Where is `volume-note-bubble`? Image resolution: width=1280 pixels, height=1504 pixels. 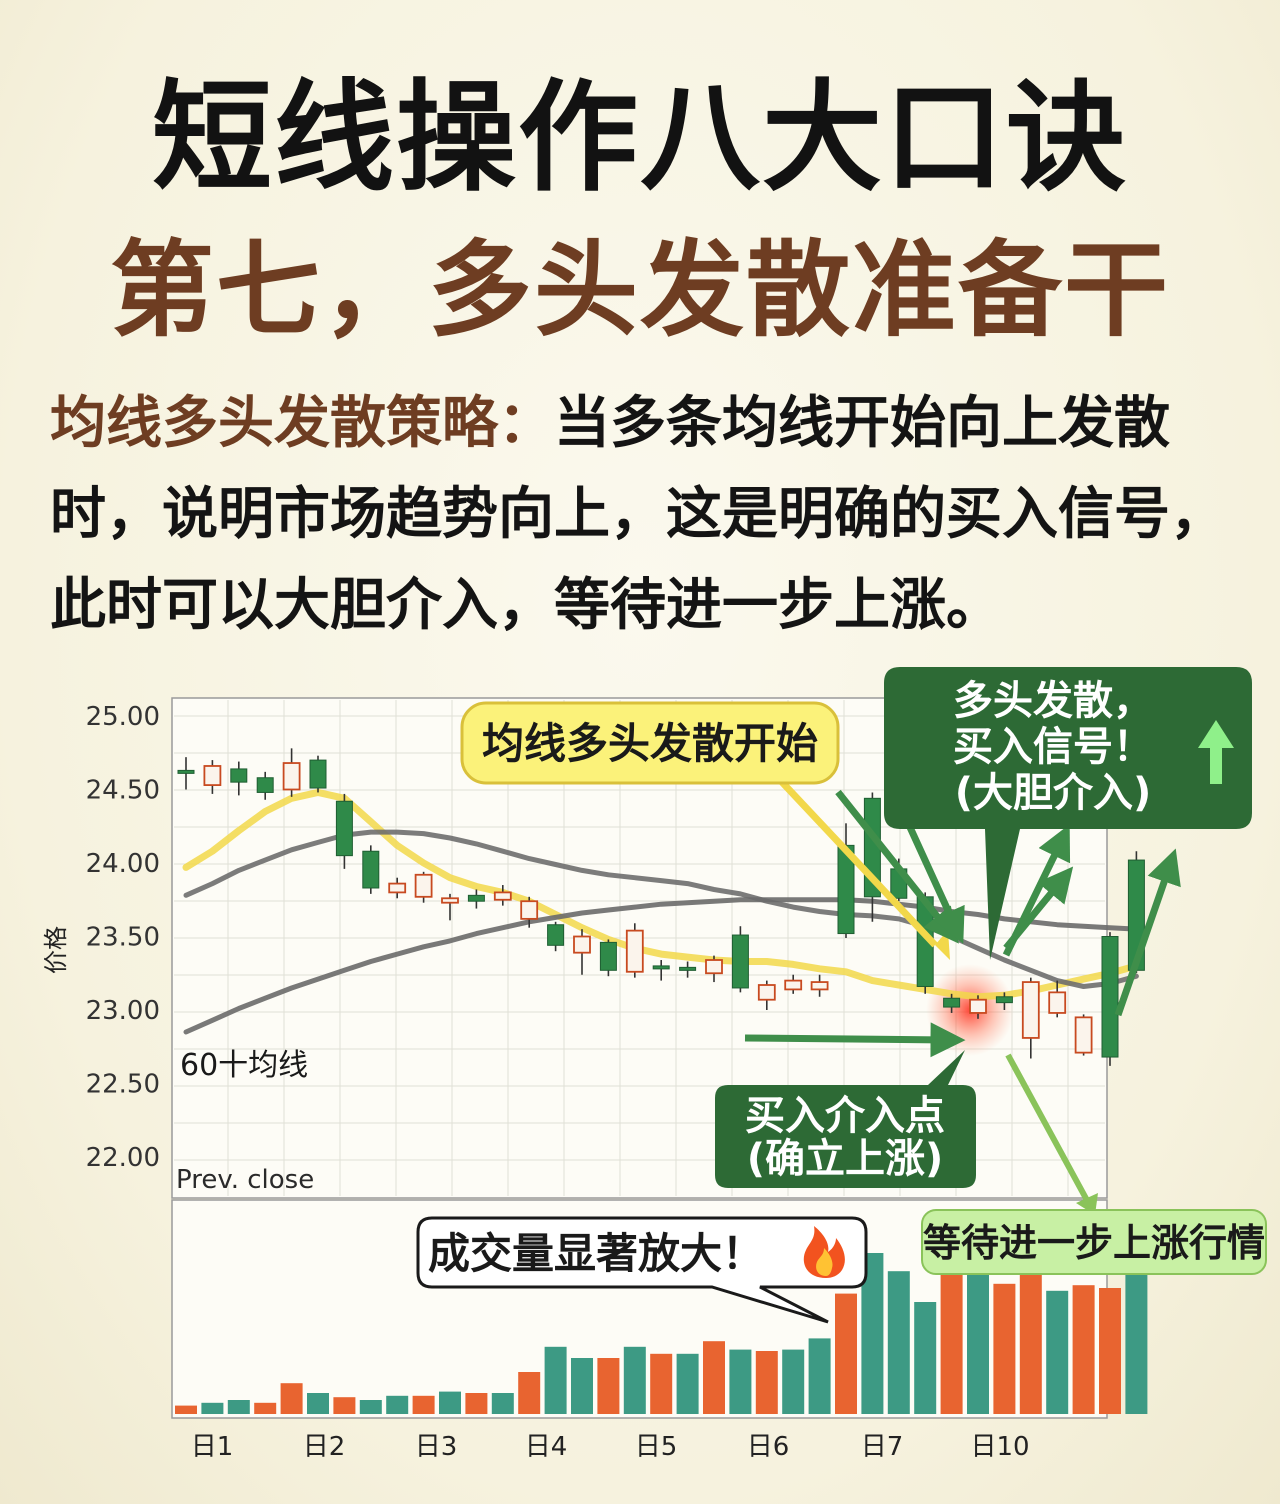 volume-note-bubble is located at coordinates (642, 1270).